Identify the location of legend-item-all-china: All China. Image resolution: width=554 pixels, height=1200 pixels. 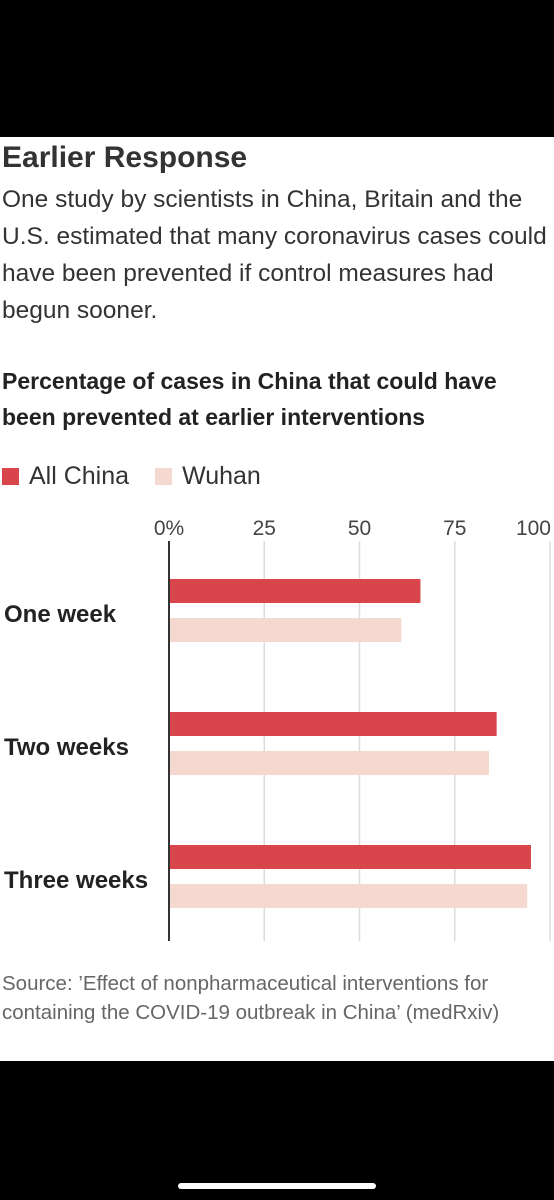
(65, 476).